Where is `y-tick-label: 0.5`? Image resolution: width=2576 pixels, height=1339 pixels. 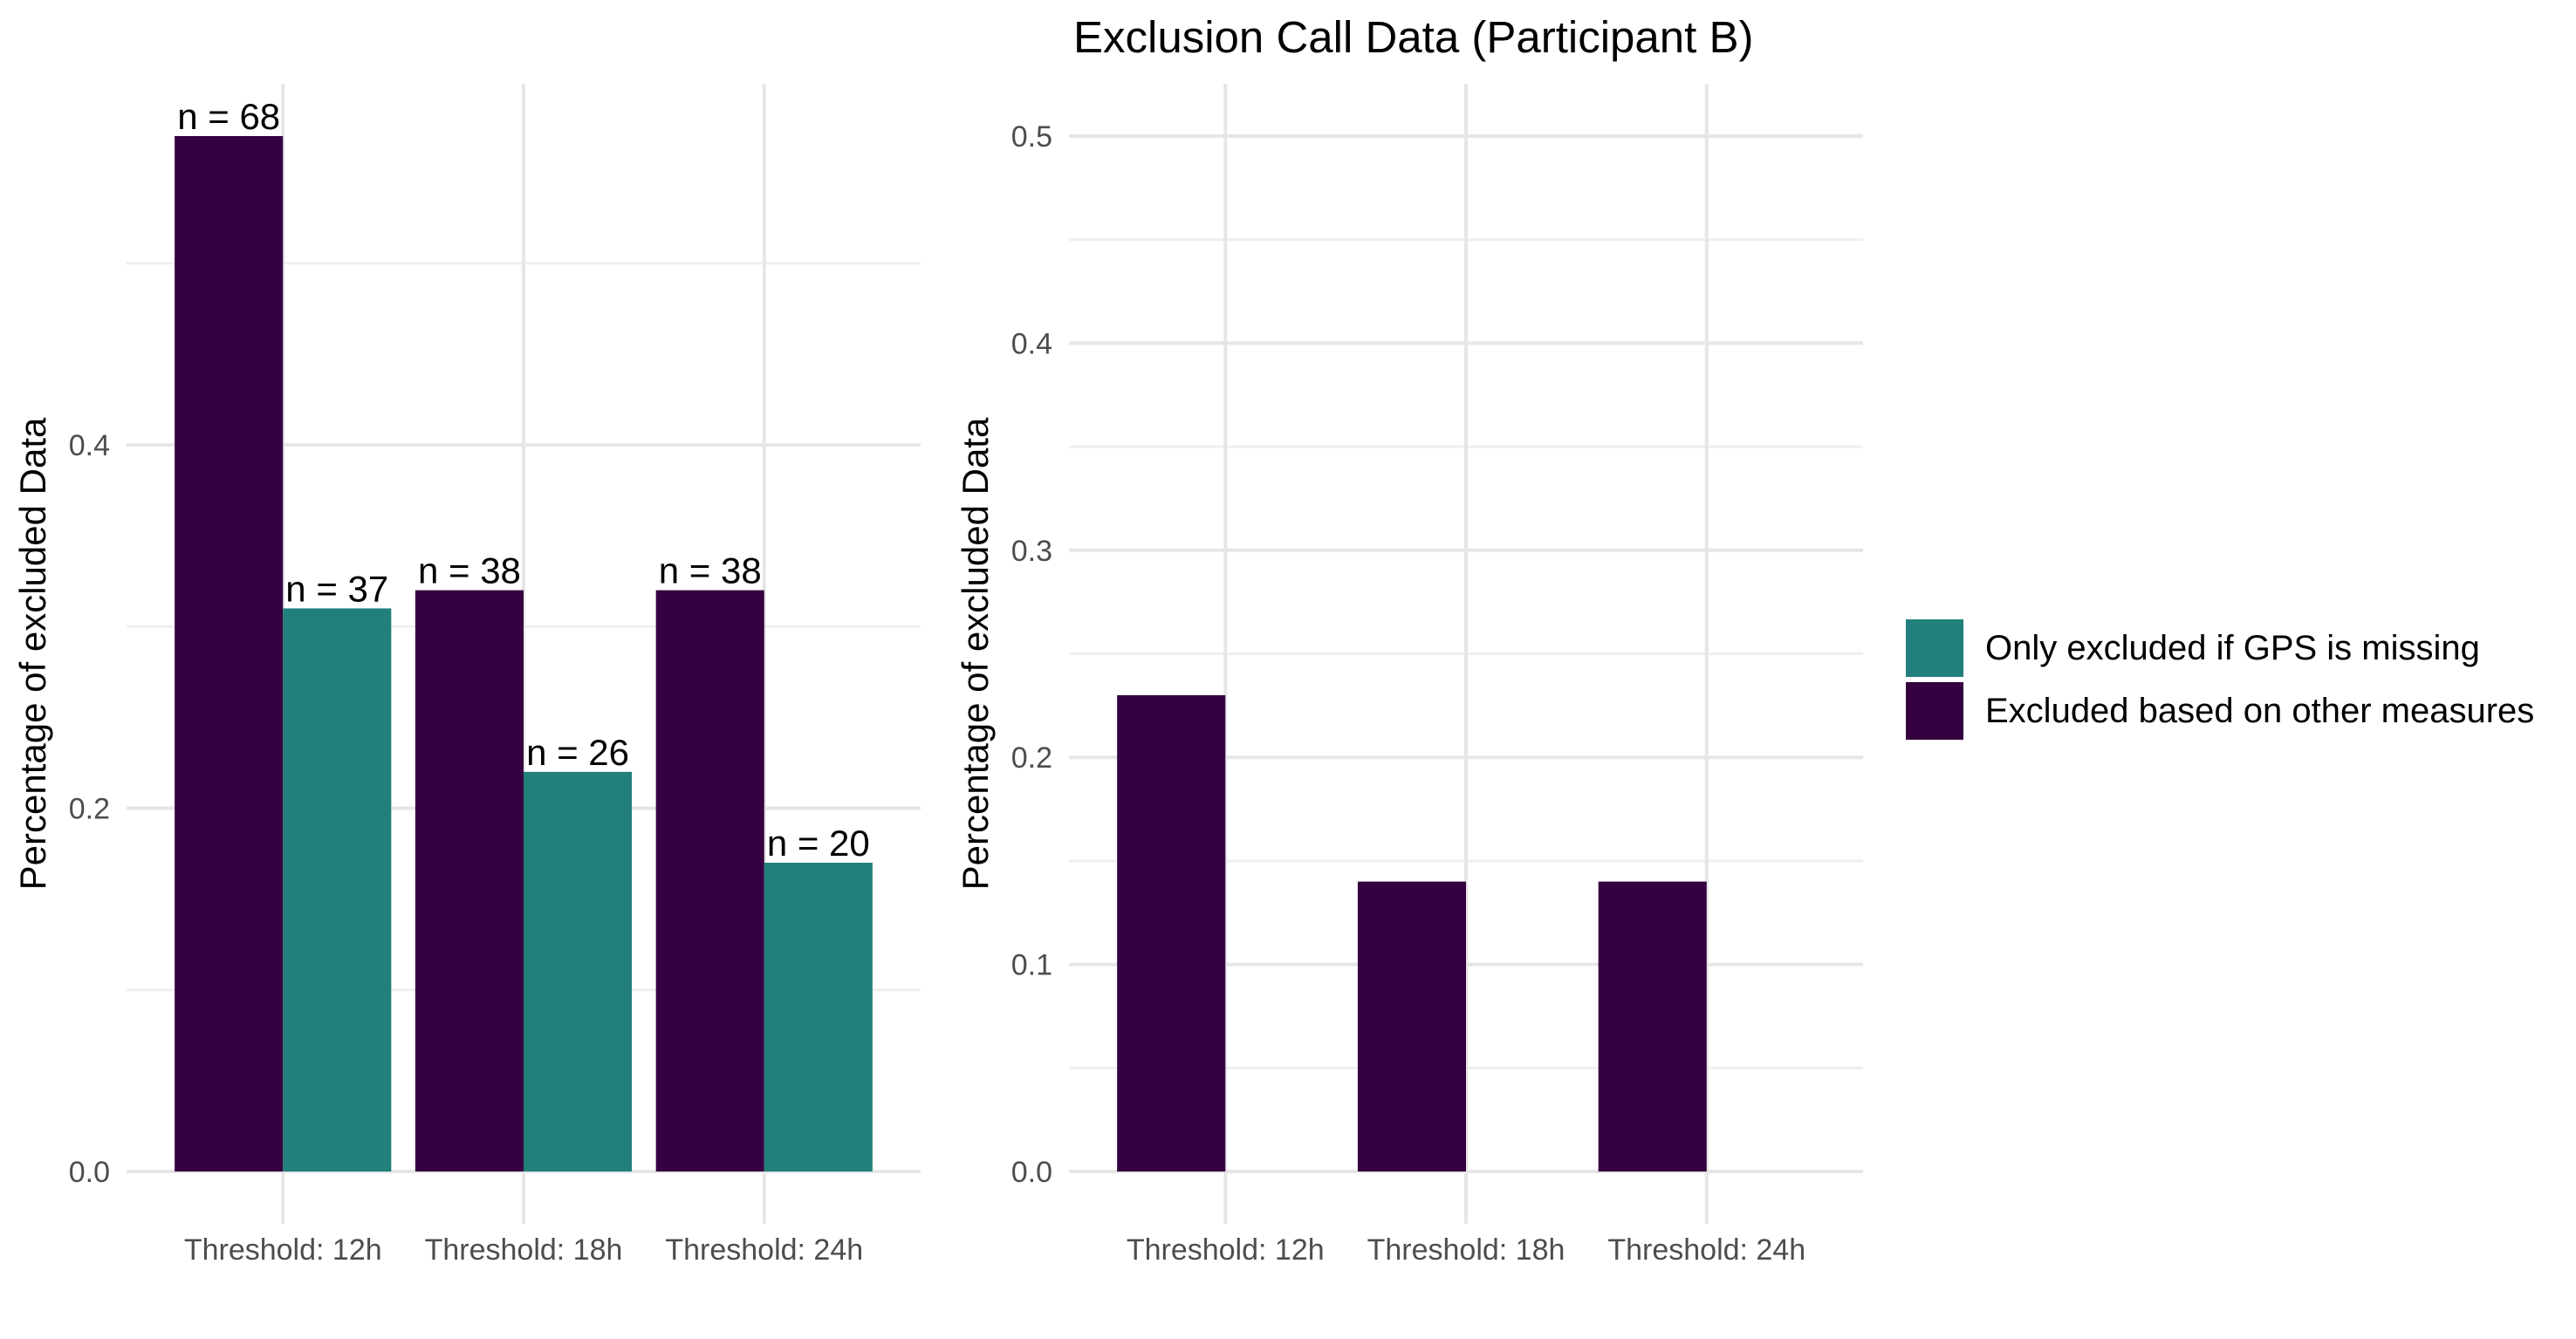
y-tick-label: 0.5 is located at coordinates (1032, 137).